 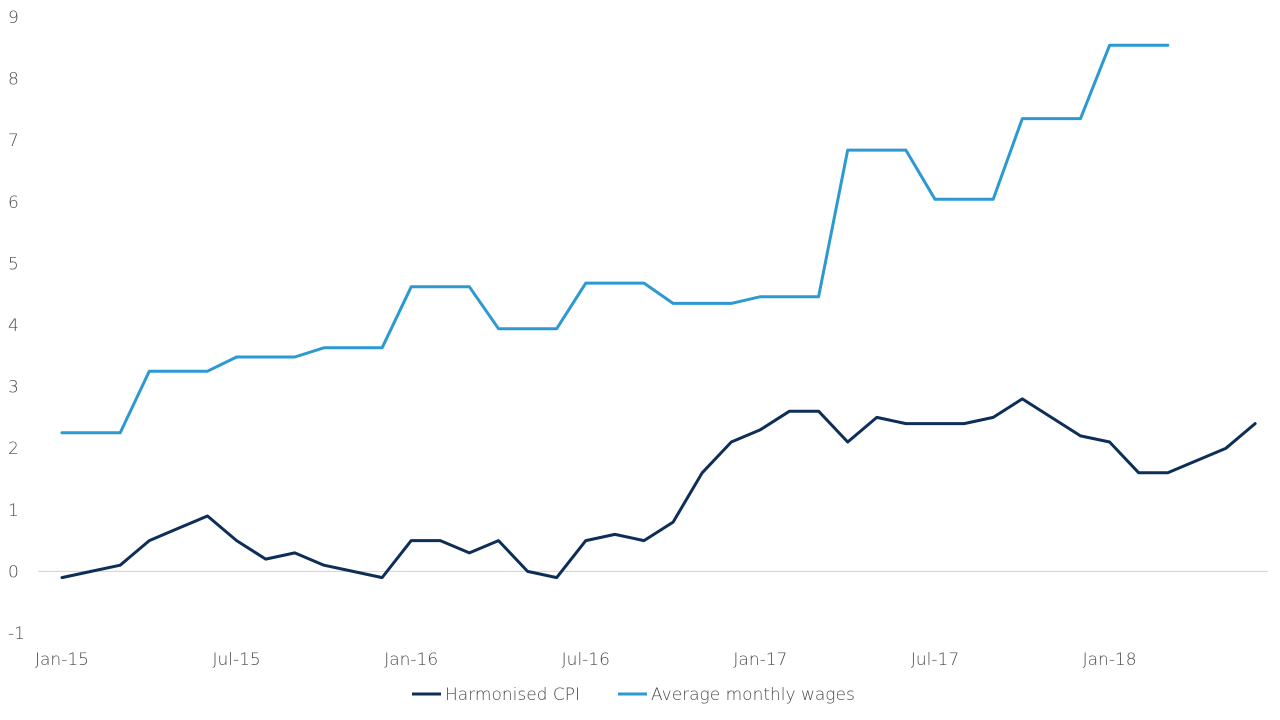 What do you see at coordinates (1110, 660) in the screenshot?
I see `x-tick-label: Jan-18` at bounding box center [1110, 660].